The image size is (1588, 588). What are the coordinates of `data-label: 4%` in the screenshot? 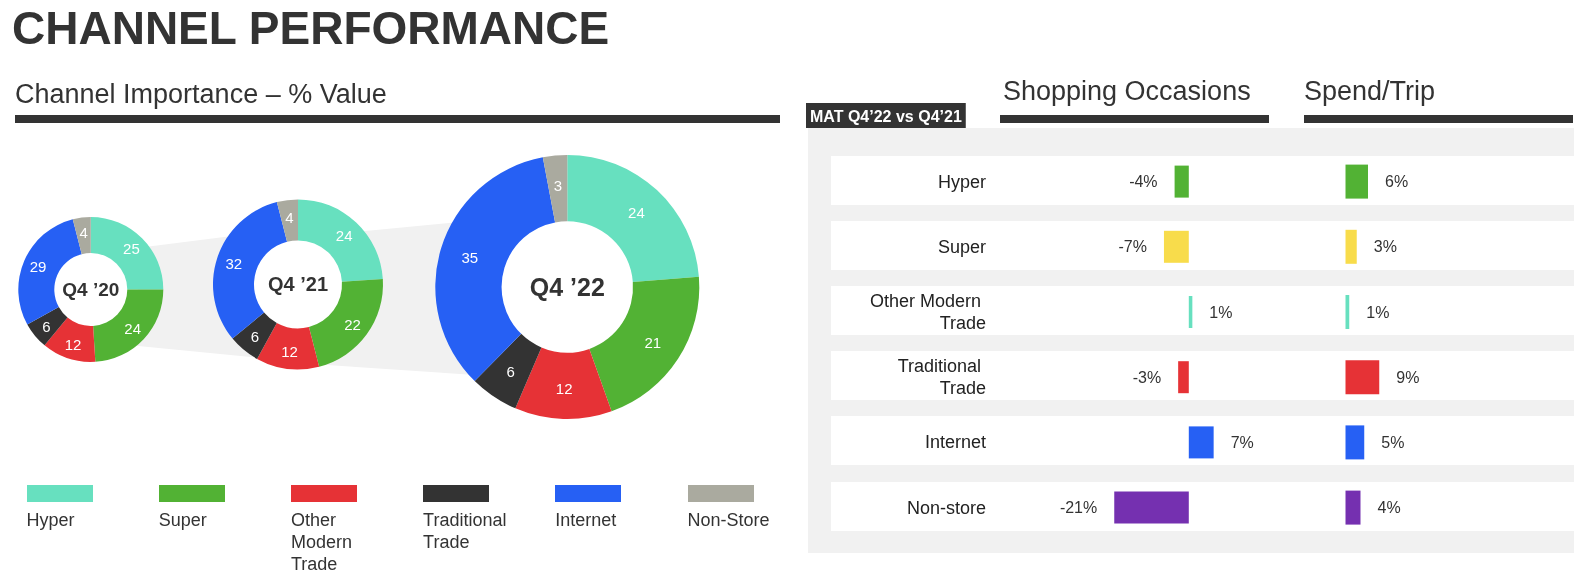 It's located at (1389, 508).